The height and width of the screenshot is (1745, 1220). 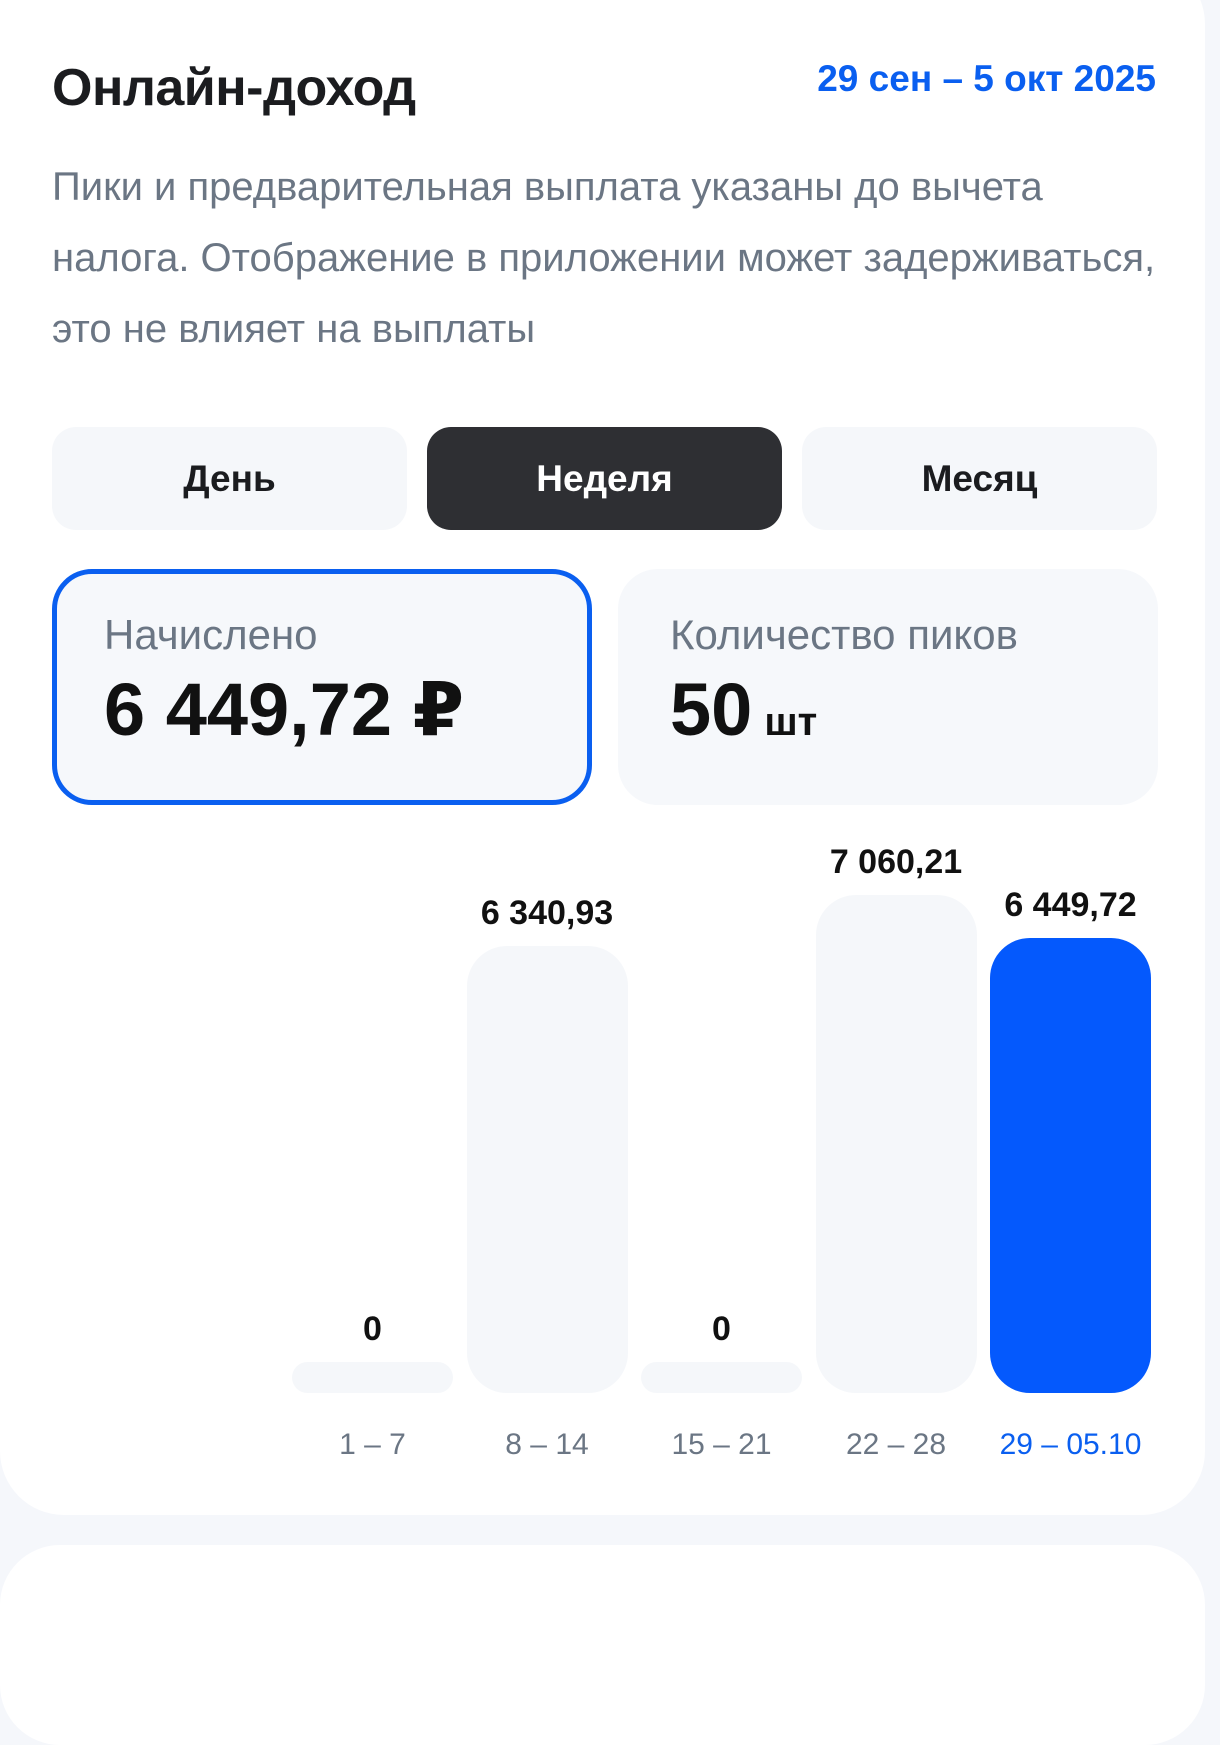 What do you see at coordinates (721, 1444) in the screenshot?
I see `x-axis-label: 15 – 21` at bounding box center [721, 1444].